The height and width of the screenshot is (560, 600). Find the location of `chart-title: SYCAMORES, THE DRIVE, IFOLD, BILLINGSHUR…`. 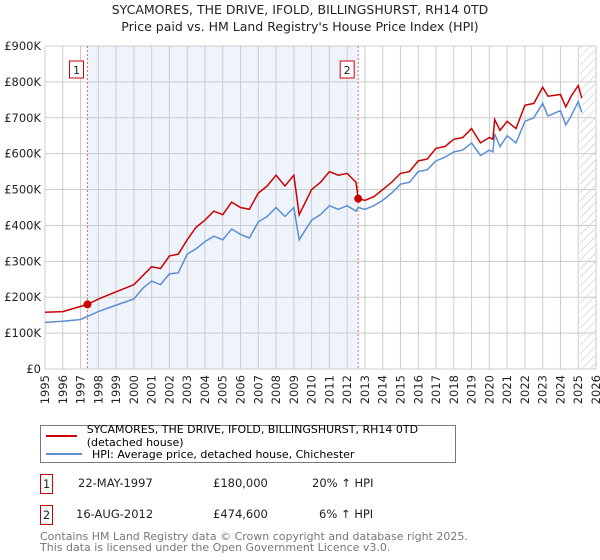

chart-title: SYCAMORES, THE DRIVE, IFOLD, BILLINGSHUR… is located at coordinates (300, 9).